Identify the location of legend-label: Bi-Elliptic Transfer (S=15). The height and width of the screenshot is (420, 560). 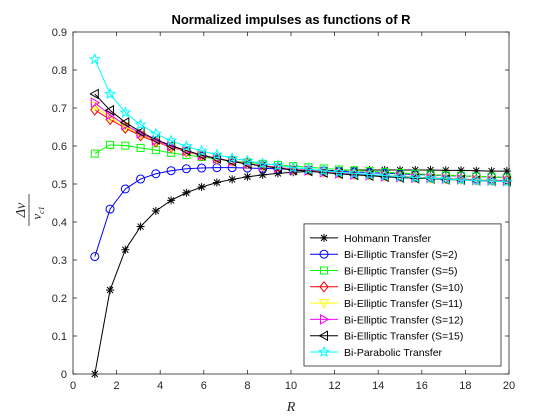
(403, 337).